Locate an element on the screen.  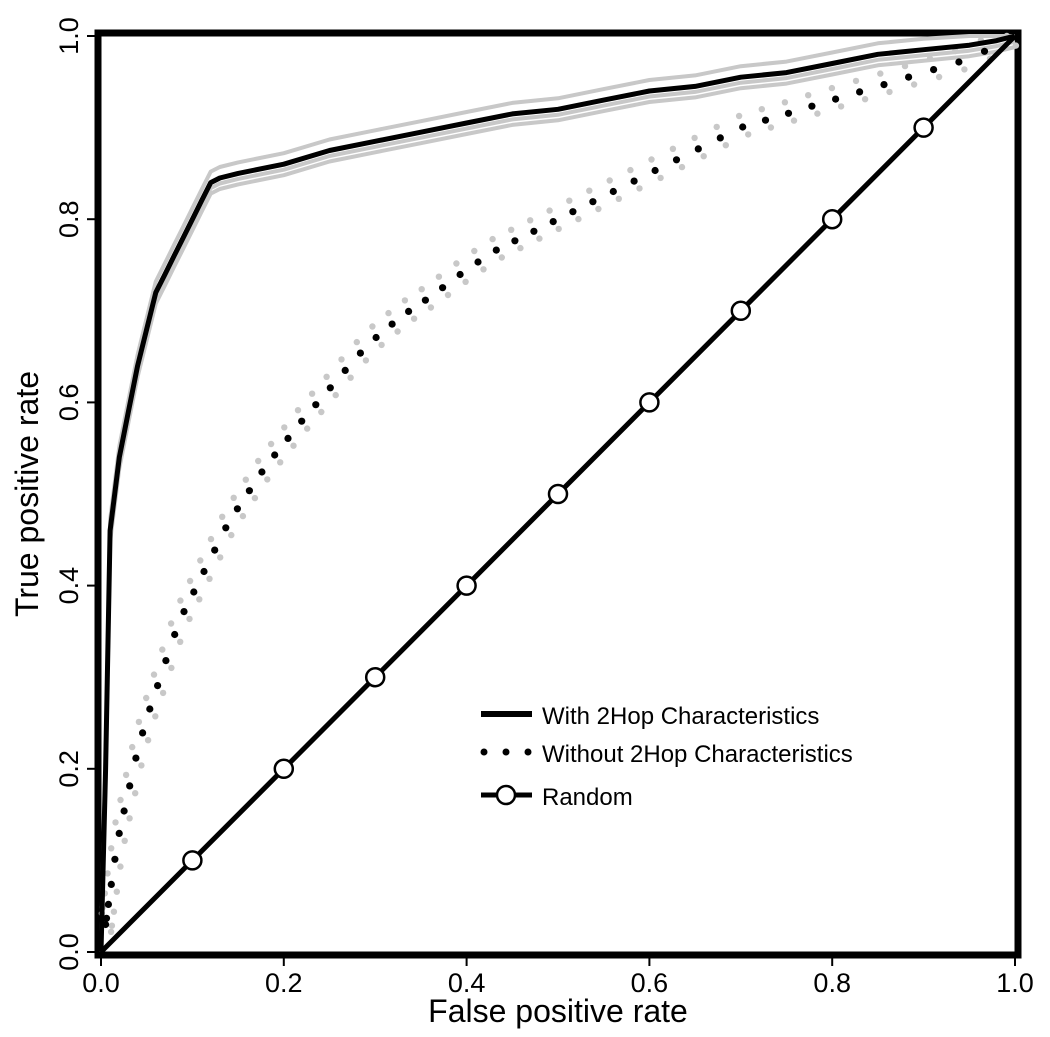
x-tick-label-4: 0.8 is located at coordinates (832, 983).